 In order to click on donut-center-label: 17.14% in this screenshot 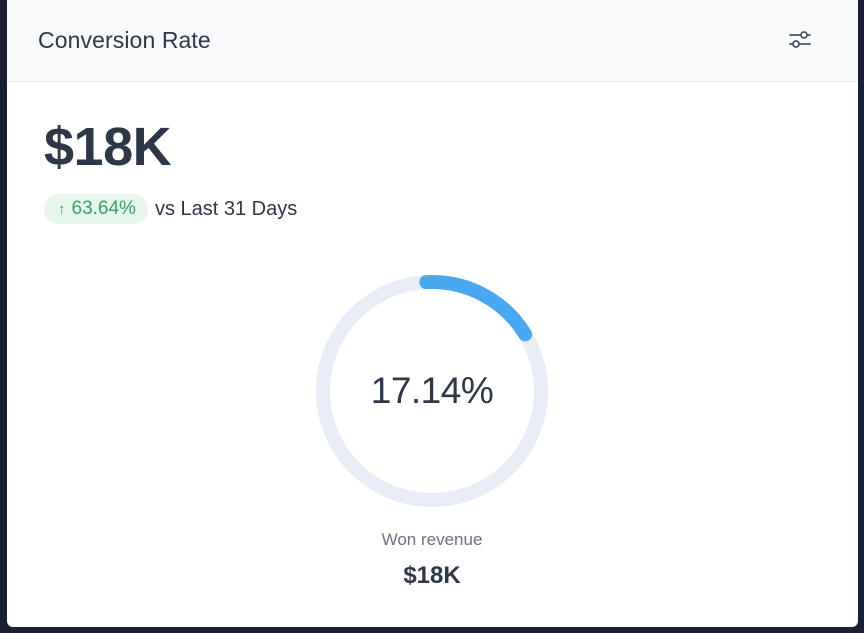, I will do `click(432, 390)`.